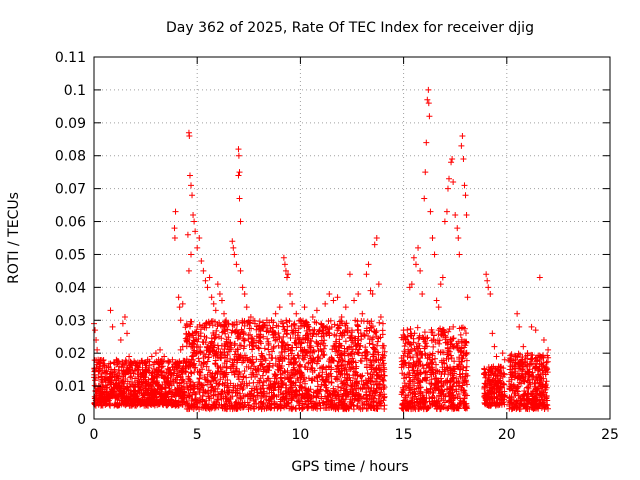 This screenshot has width=640, height=480. What do you see at coordinates (70, 288) in the screenshot?
I see `y-tick-label: 0.04` at bounding box center [70, 288].